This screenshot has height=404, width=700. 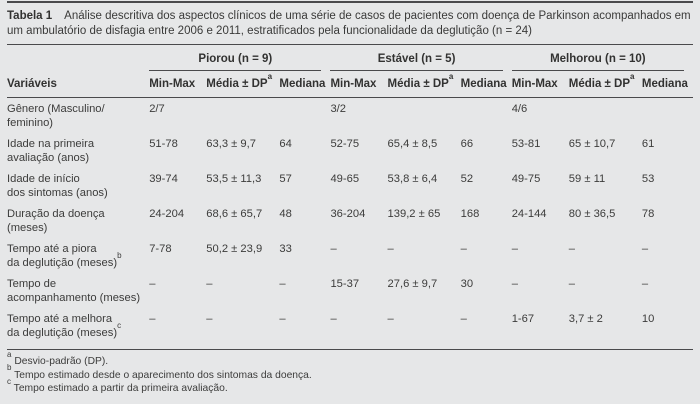 I want to click on top-rule, so click(x=350, y=2).